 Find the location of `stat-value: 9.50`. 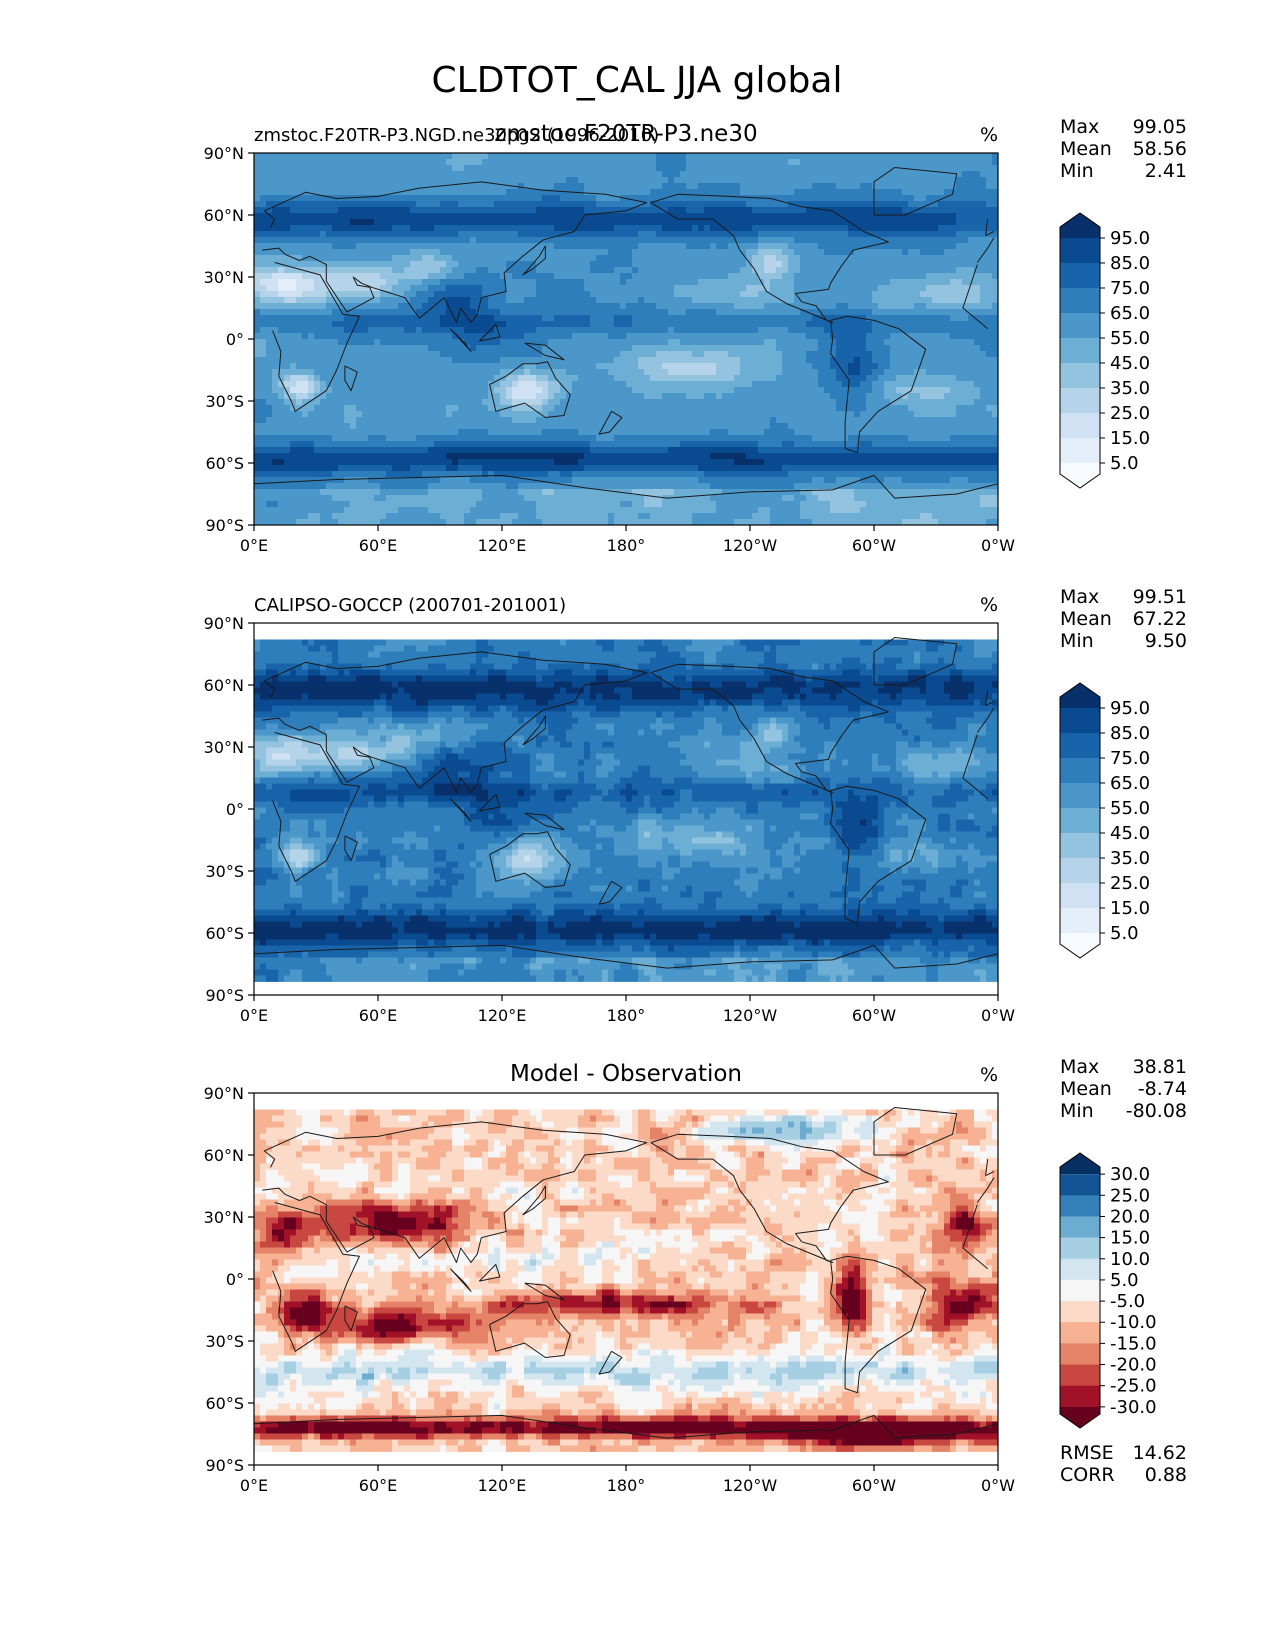

stat-value: 9.50 is located at coordinates (1166, 641).